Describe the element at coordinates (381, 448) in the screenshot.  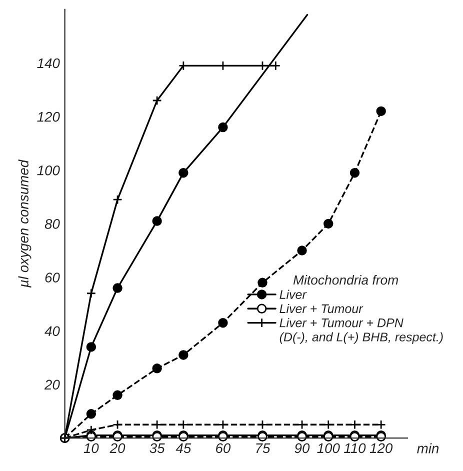
I see `x-tick-label: 120` at that location.